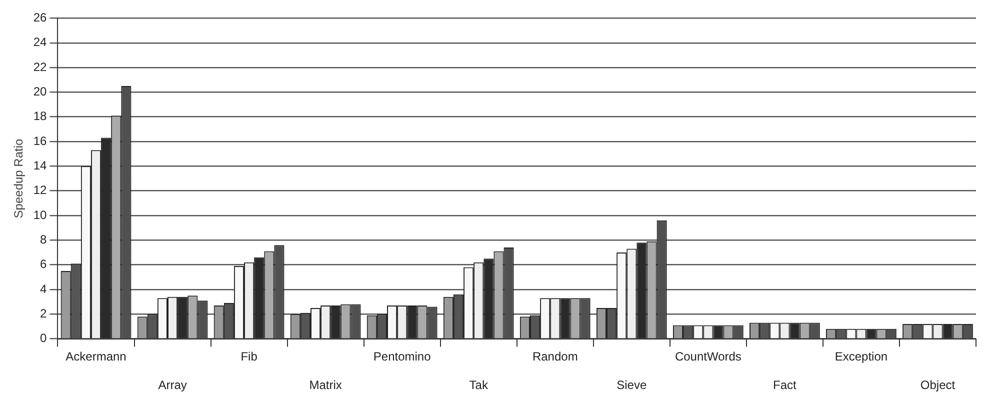 The height and width of the screenshot is (404, 990). I want to click on x-tick-label: Sieve, so click(631, 385).